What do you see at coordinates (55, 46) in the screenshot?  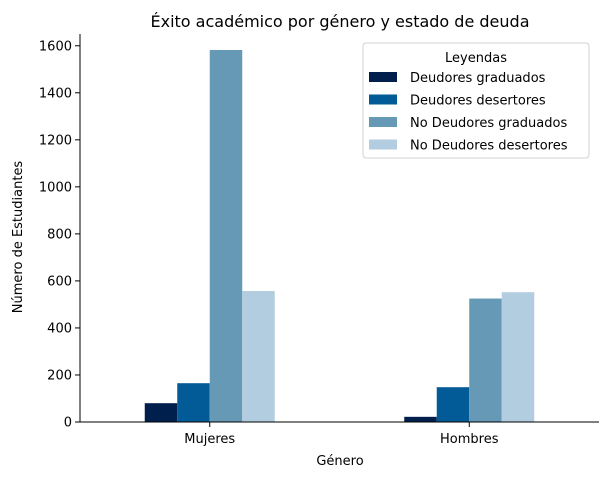 I see `y-tick-label: 1600` at bounding box center [55, 46].